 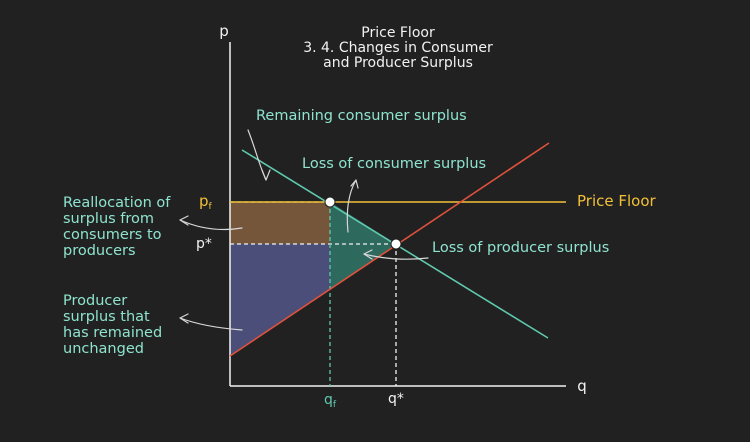 What do you see at coordinates (335, 405) in the screenshot?
I see `qf-tick-sub: f` at bounding box center [335, 405].